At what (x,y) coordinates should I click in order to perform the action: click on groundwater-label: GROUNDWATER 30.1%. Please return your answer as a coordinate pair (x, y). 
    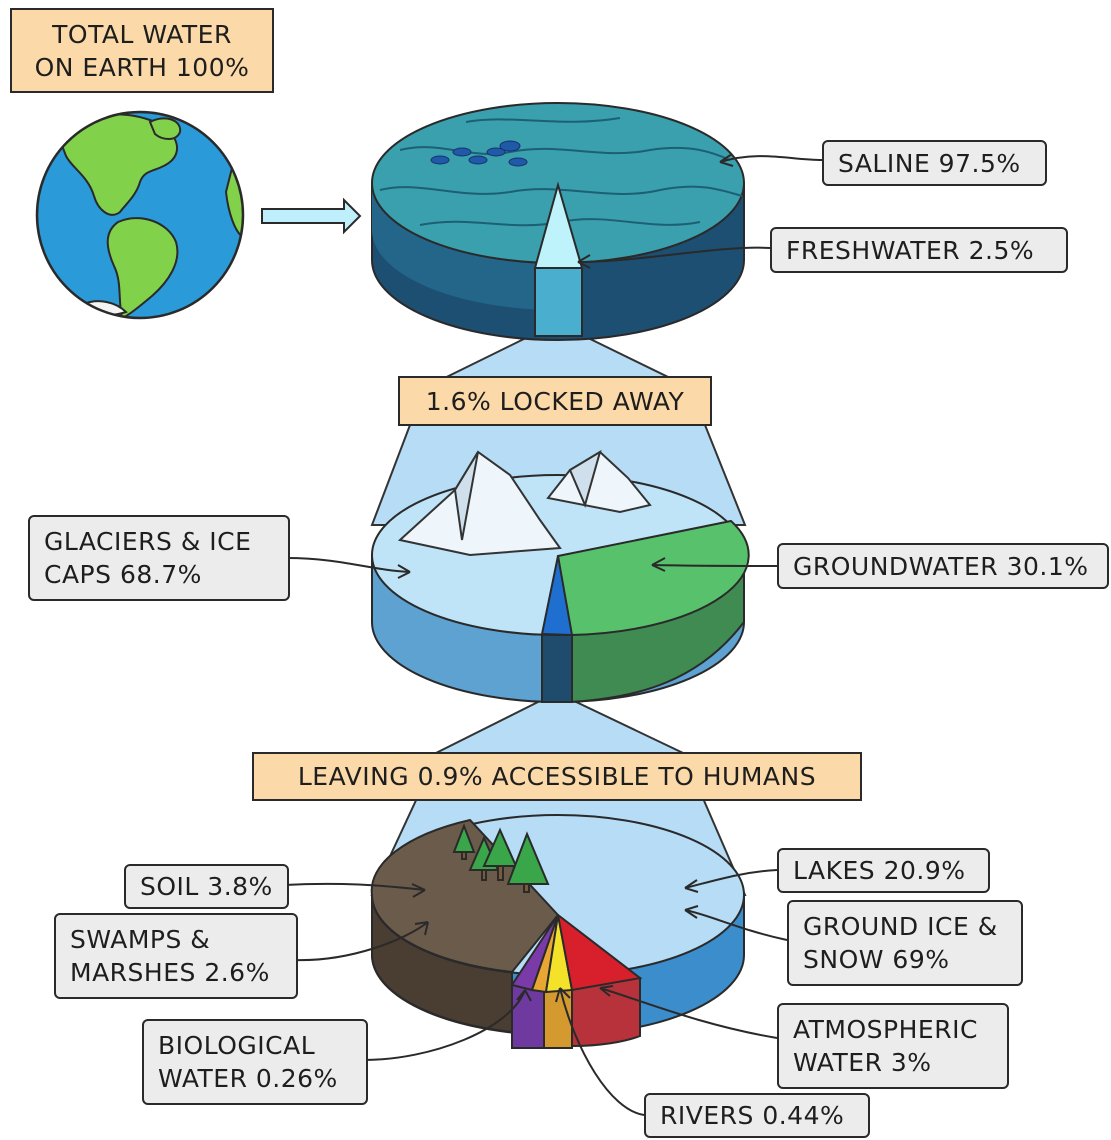
    Looking at the image, I should click on (943, 566).